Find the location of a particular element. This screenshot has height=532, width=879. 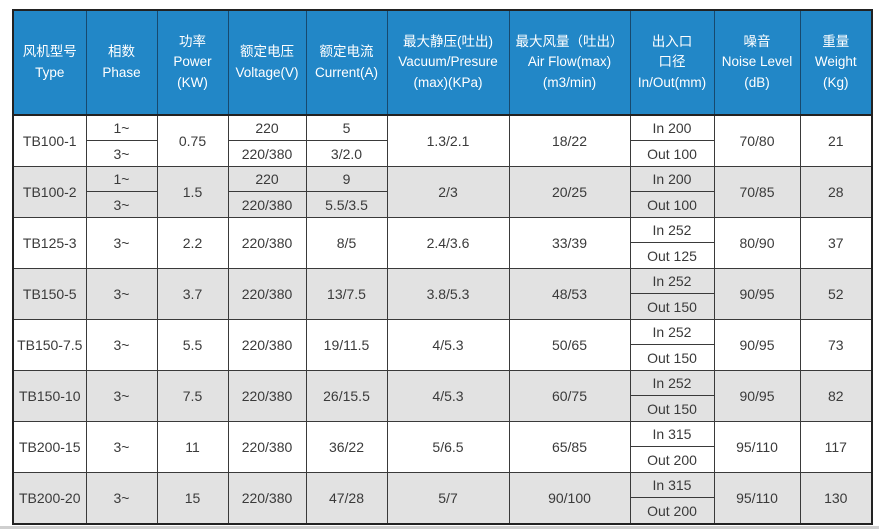

cell-power: 2.2 is located at coordinates (192, 243).